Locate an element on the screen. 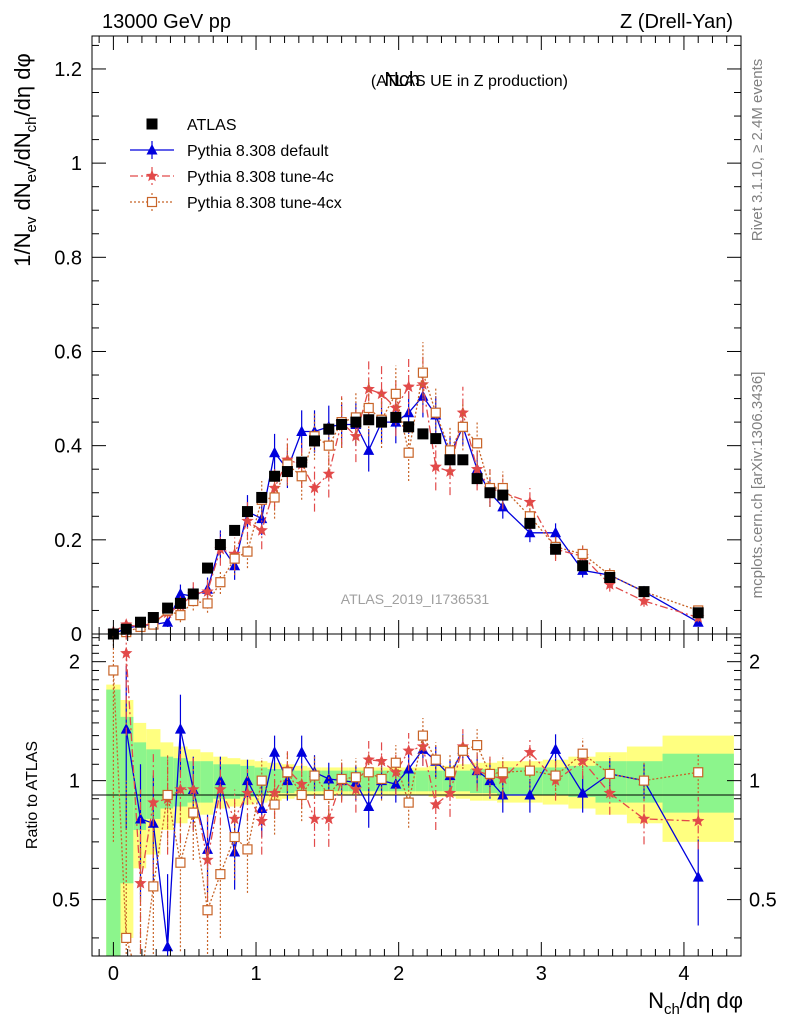  main-y-tick-label: 0 is located at coordinates (76, 635).